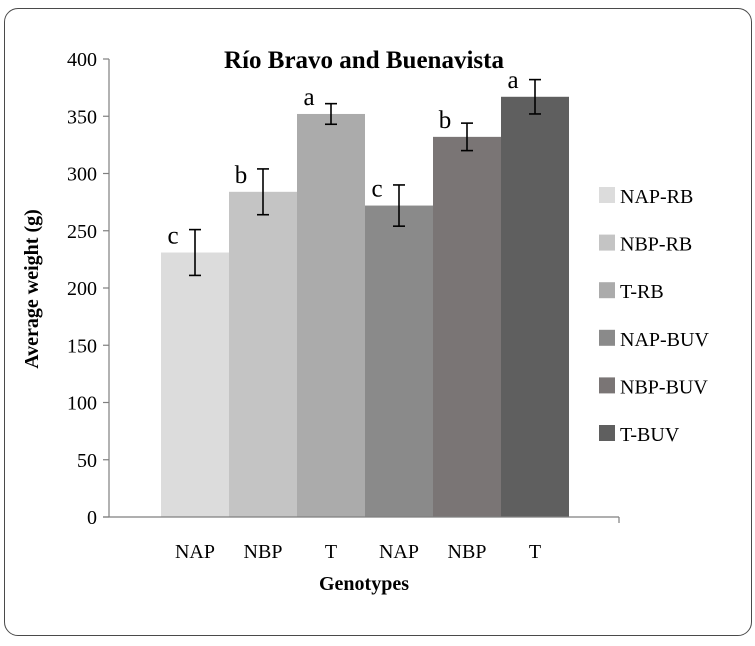 The image size is (755, 646). What do you see at coordinates (263, 354) in the screenshot?
I see `bar-nbp-rb` at bounding box center [263, 354].